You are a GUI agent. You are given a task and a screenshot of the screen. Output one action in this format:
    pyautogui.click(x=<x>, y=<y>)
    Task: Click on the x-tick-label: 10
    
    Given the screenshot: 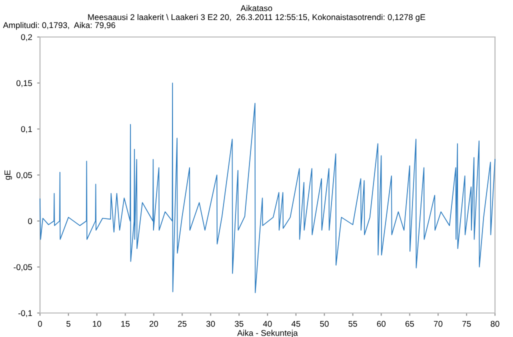 What is the action you would take?
    pyautogui.click(x=97, y=323)
    